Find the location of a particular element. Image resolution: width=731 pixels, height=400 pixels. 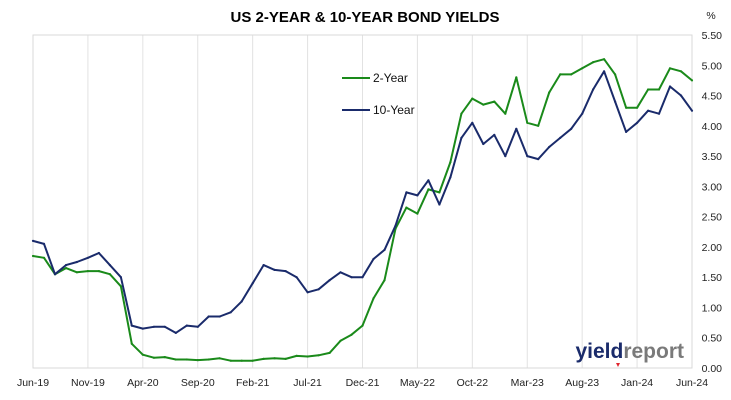

x-tick-label: Jun-24 is located at coordinates (692, 383).